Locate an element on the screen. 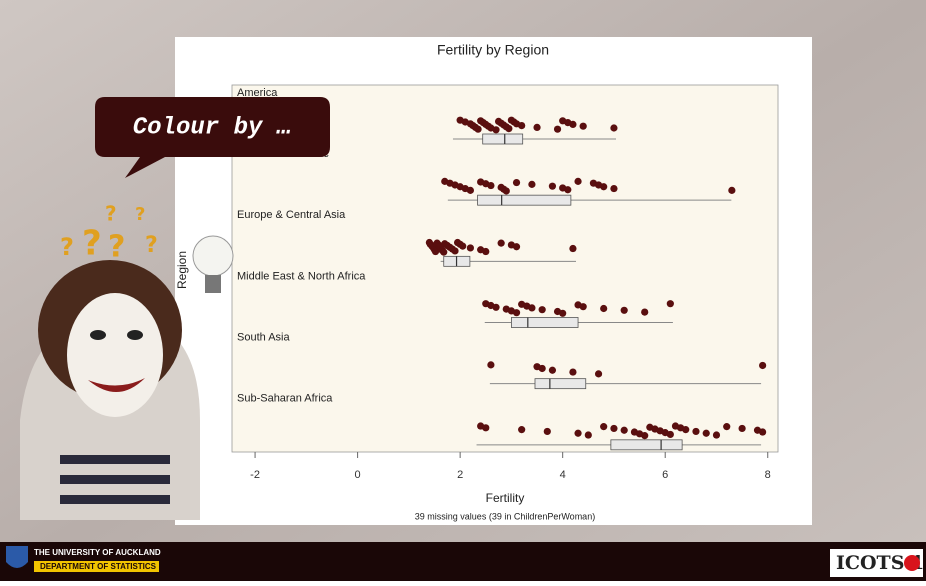 The image size is (926, 586). region-label: South Asia is located at coordinates (263, 338).